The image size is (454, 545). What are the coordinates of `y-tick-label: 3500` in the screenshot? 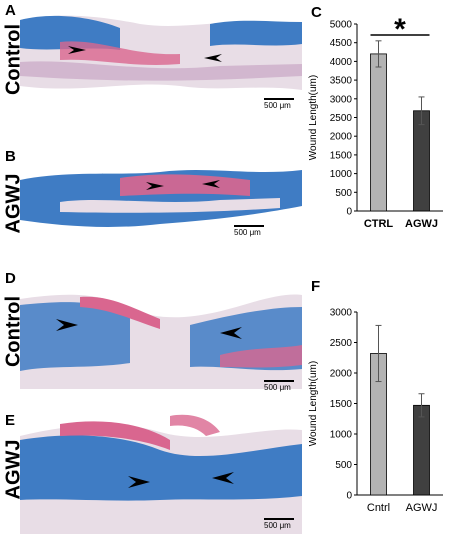 It's located at (341, 81).